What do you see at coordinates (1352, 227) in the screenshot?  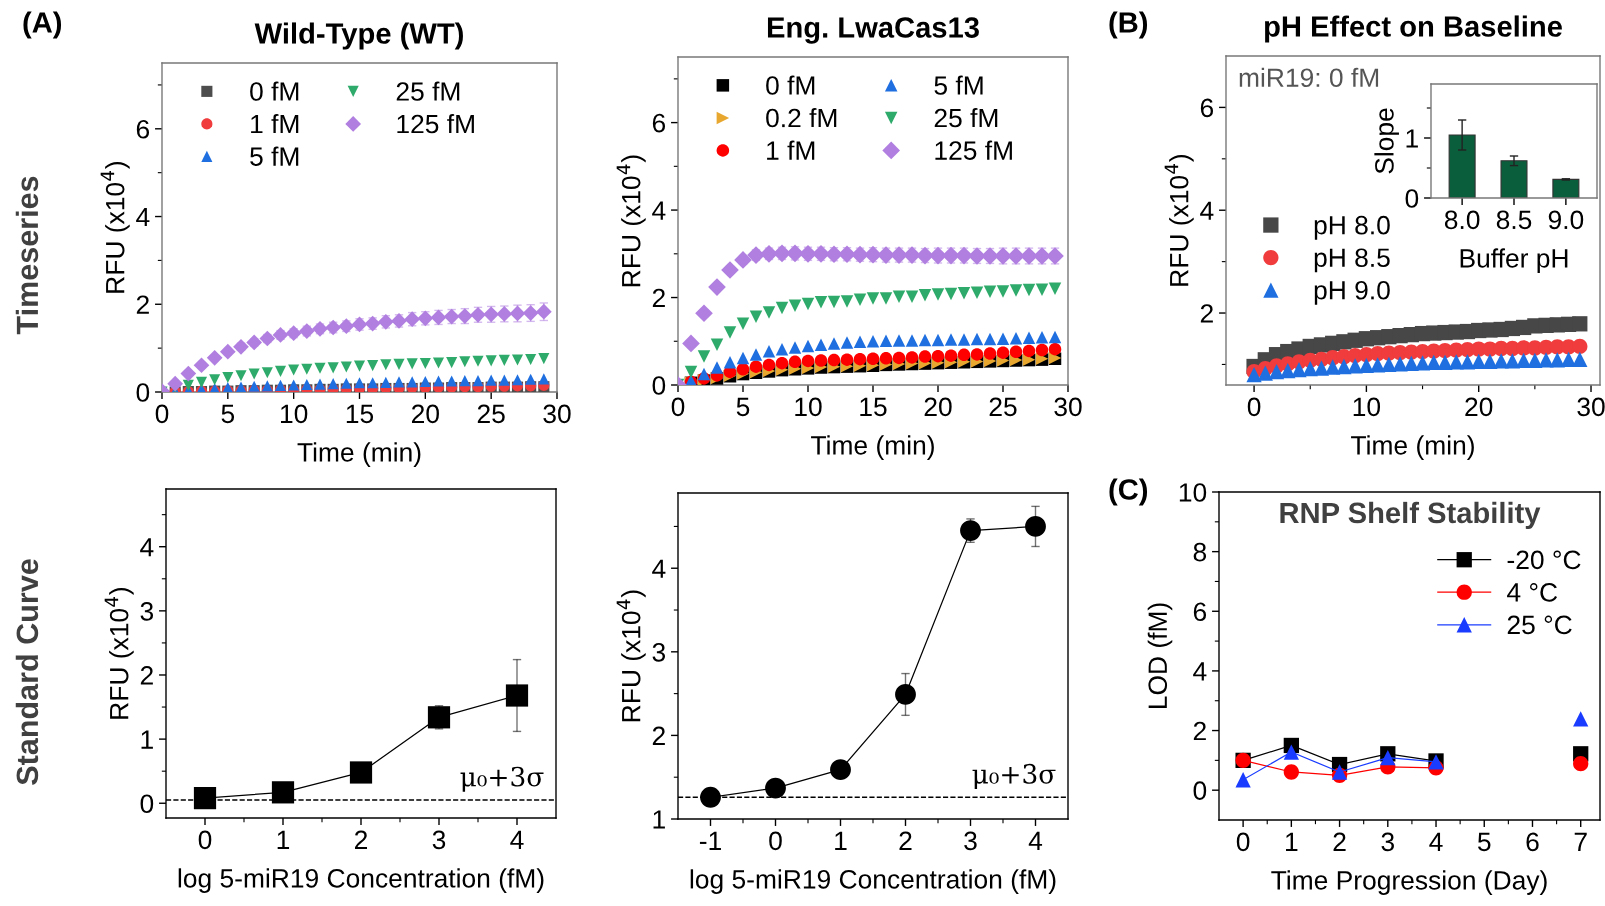 I see `legend-label: pH 8.0` at bounding box center [1352, 227].